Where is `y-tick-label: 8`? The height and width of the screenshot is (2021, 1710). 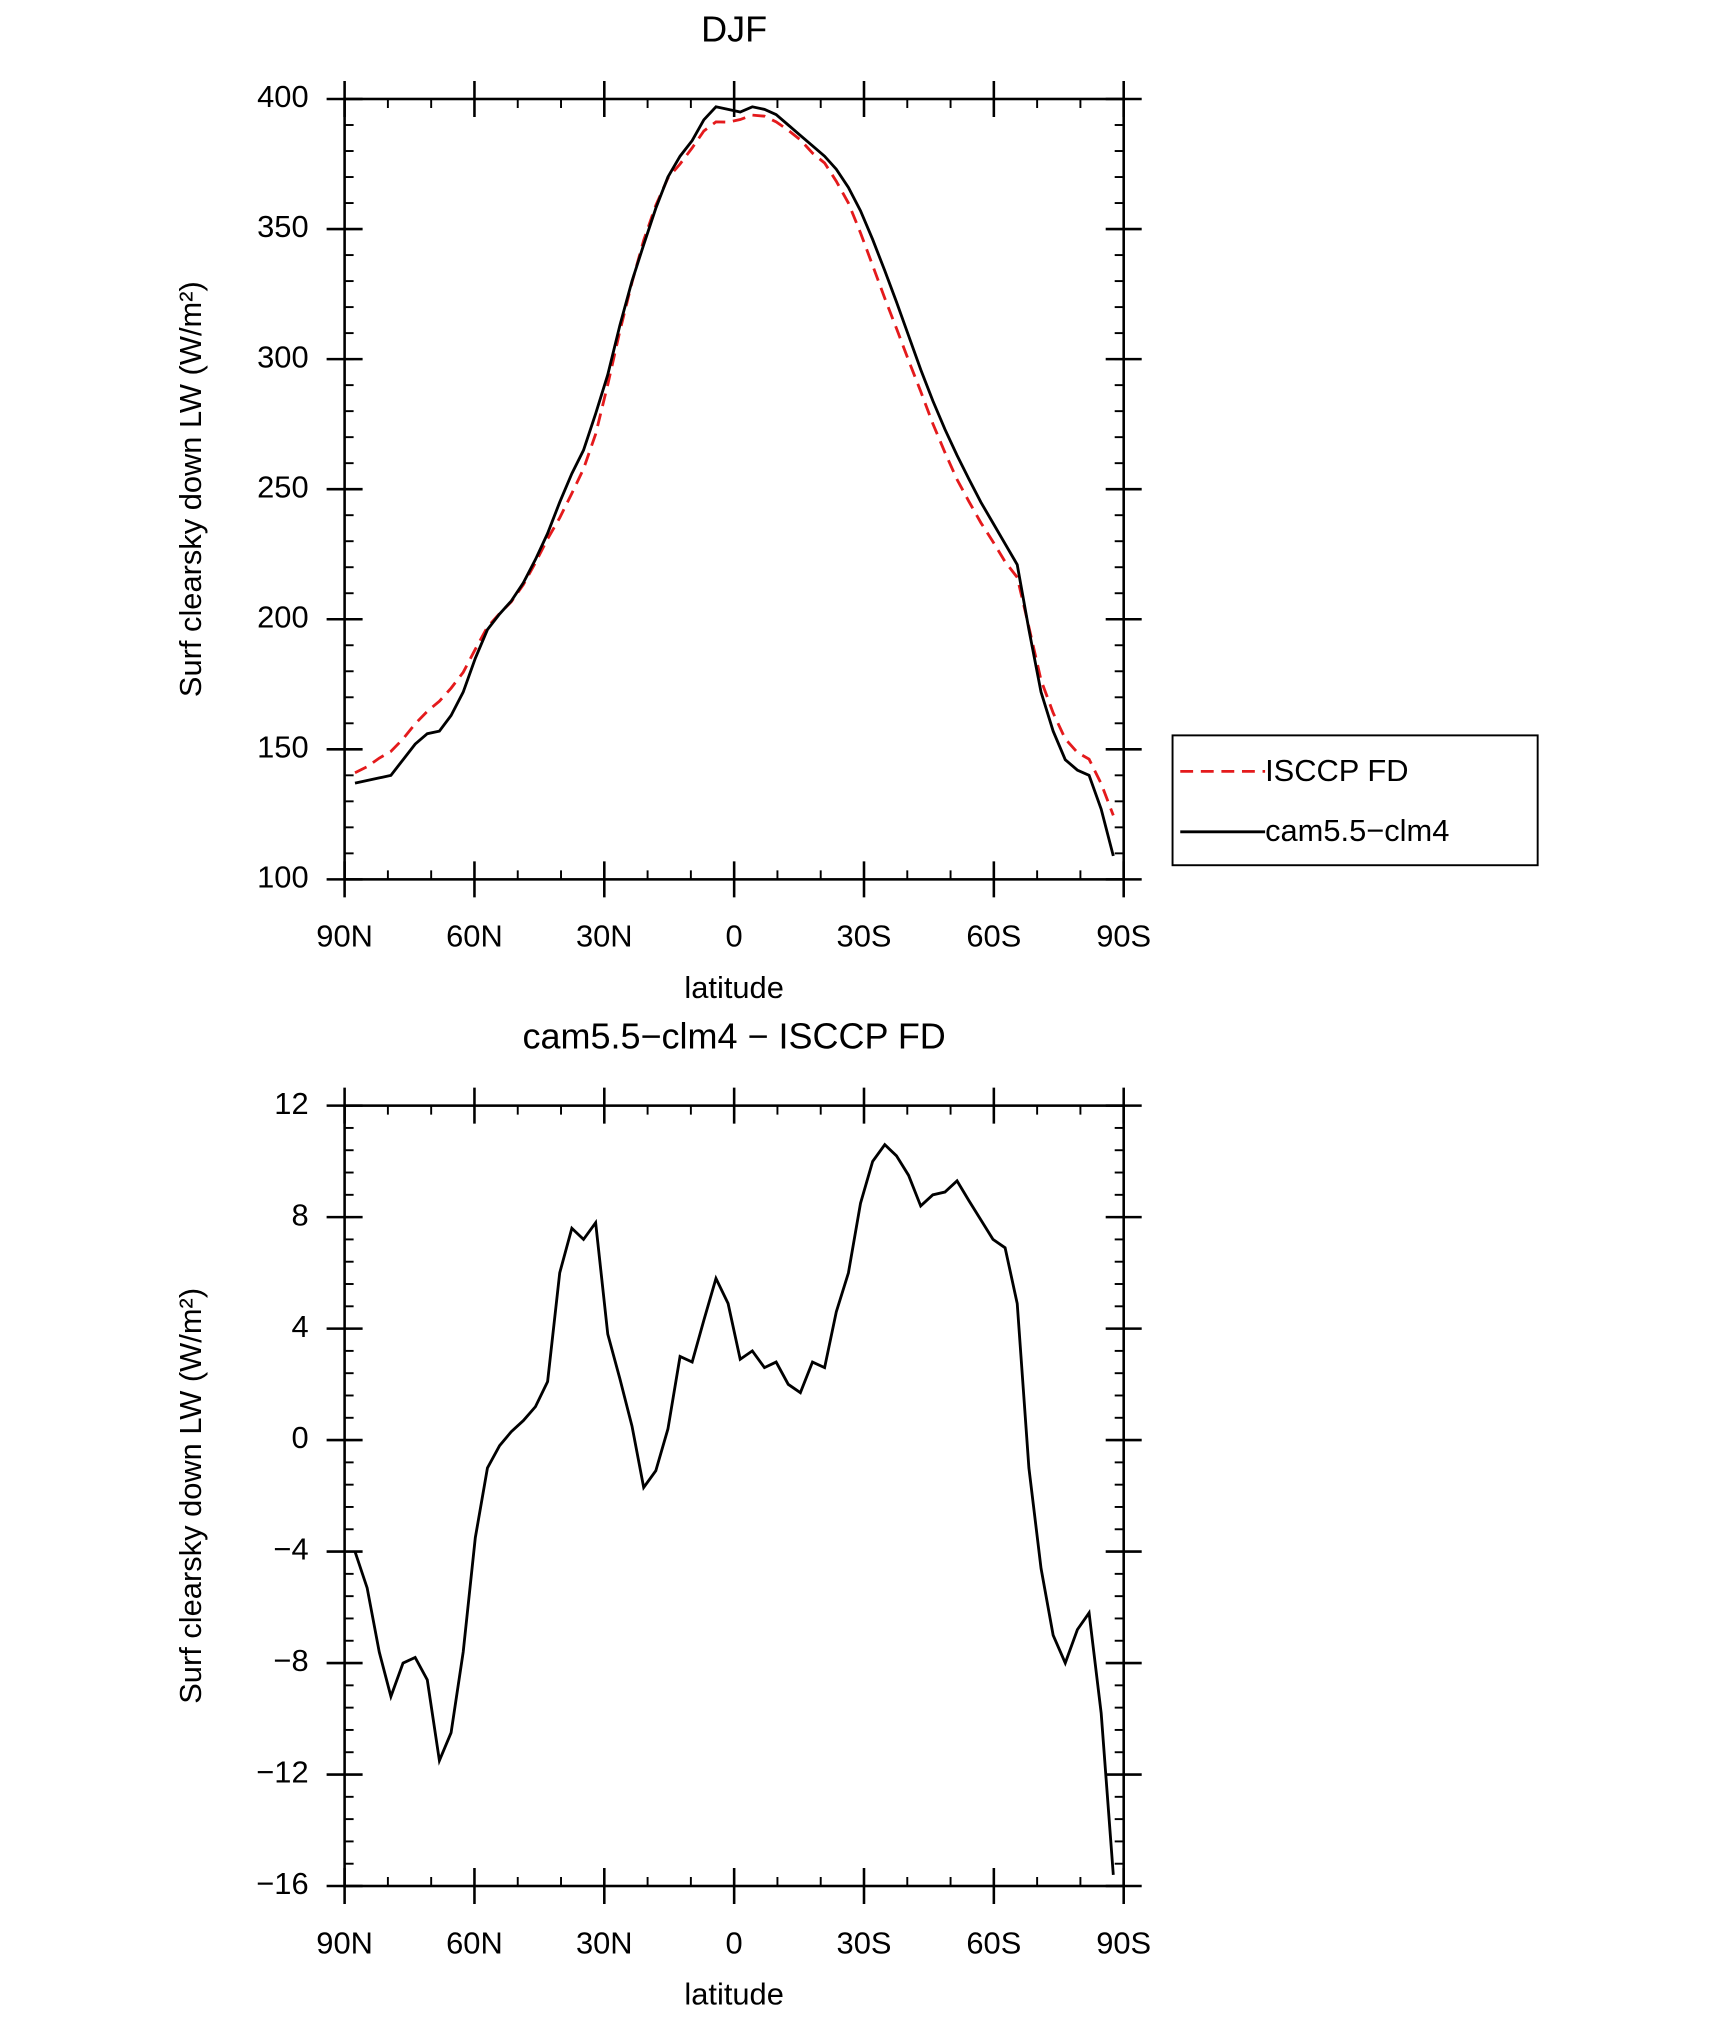
y-tick-label: 8 is located at coordinates (299, 1214).